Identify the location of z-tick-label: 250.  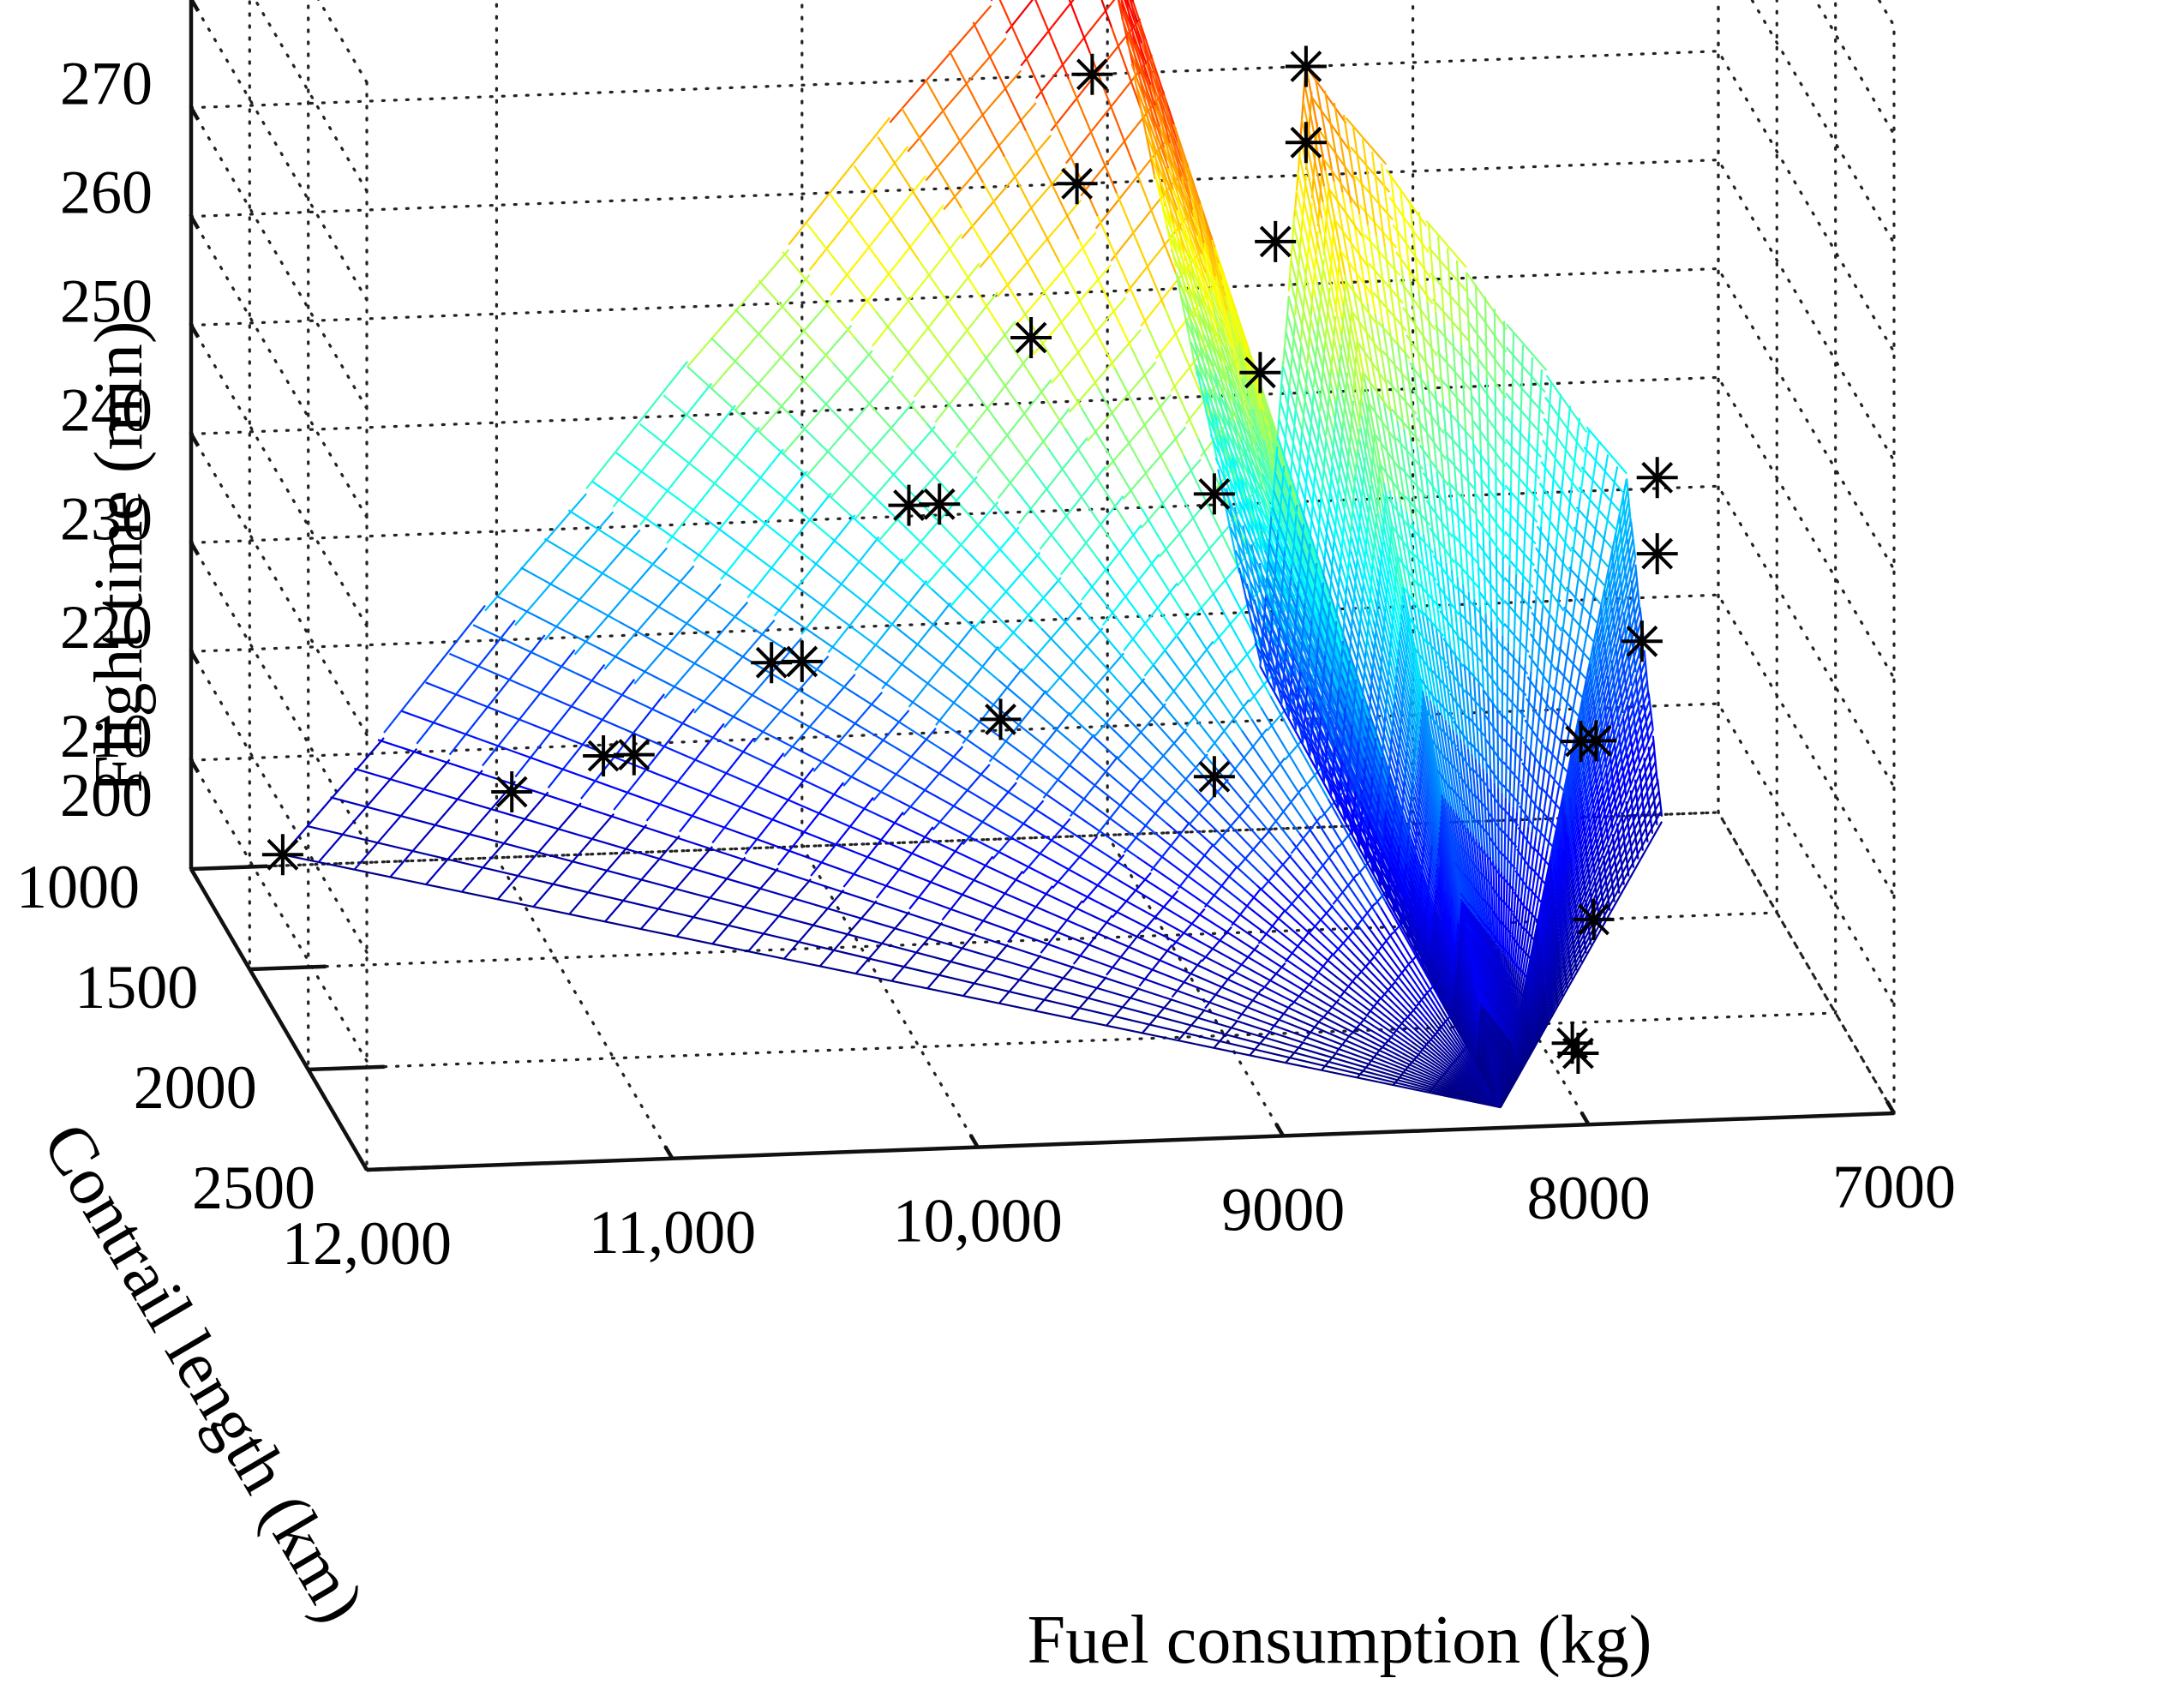
(106, 301).